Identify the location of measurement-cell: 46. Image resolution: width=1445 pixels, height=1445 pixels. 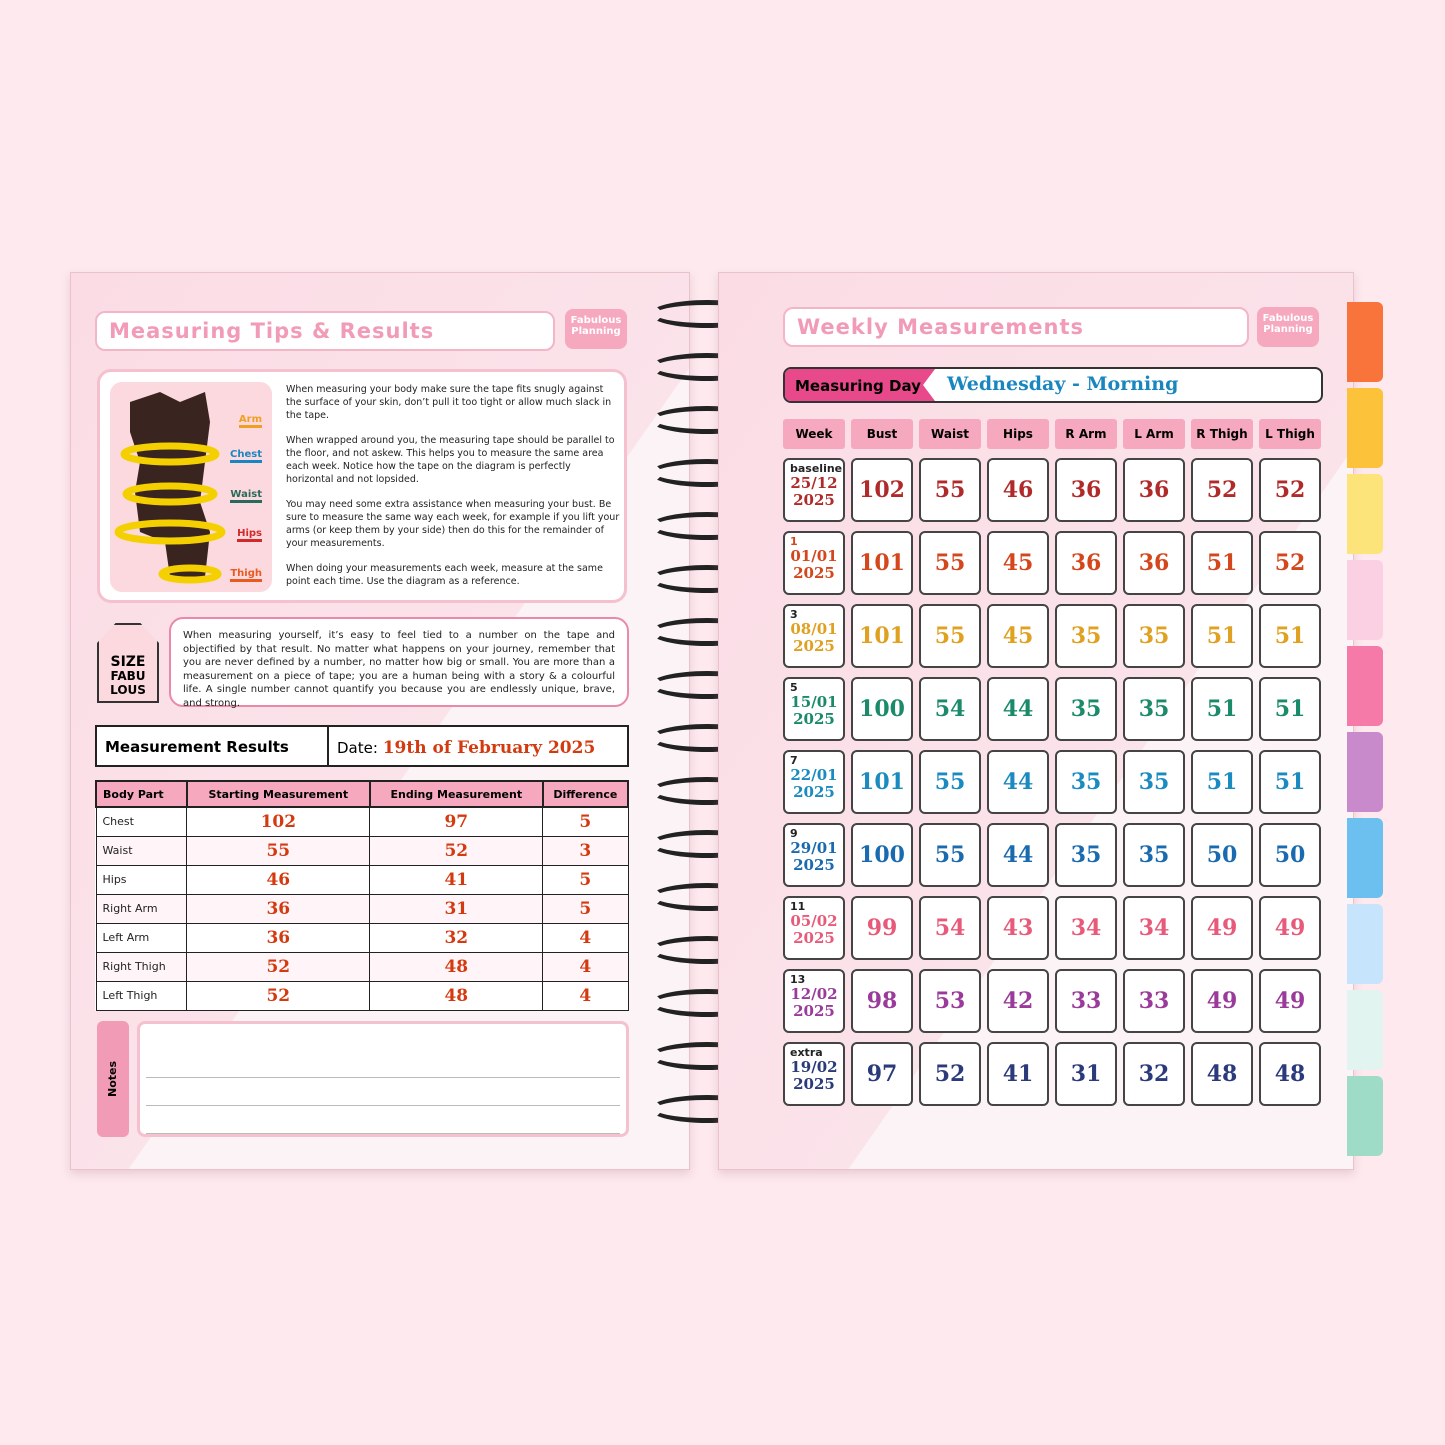
(1018, 490).